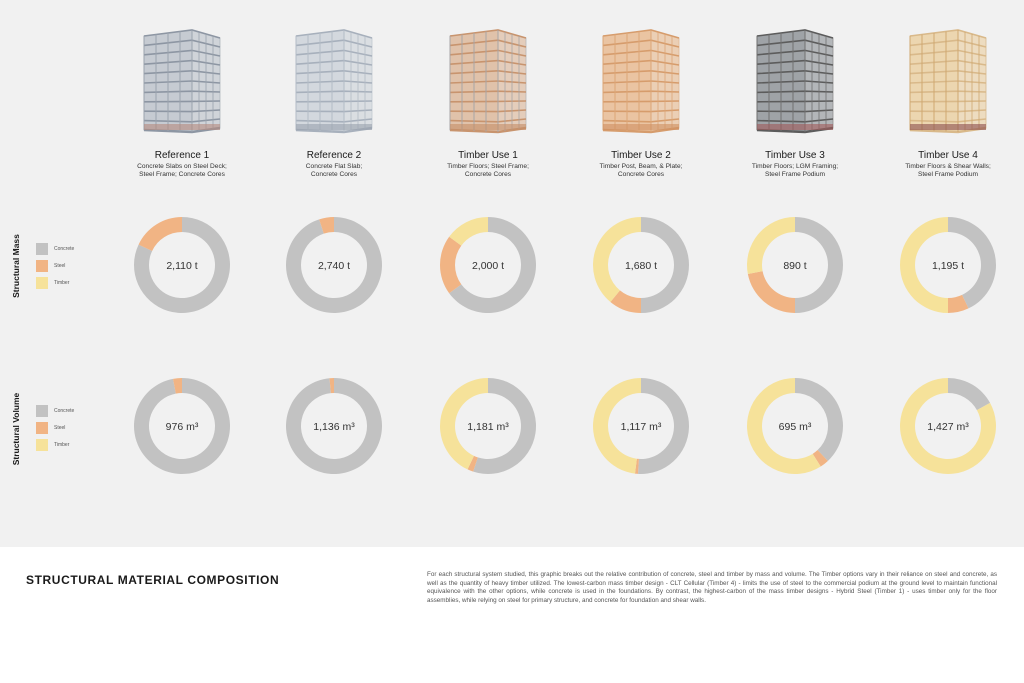  I want to click on column-title: Timber Use 1, so click(488, 155).